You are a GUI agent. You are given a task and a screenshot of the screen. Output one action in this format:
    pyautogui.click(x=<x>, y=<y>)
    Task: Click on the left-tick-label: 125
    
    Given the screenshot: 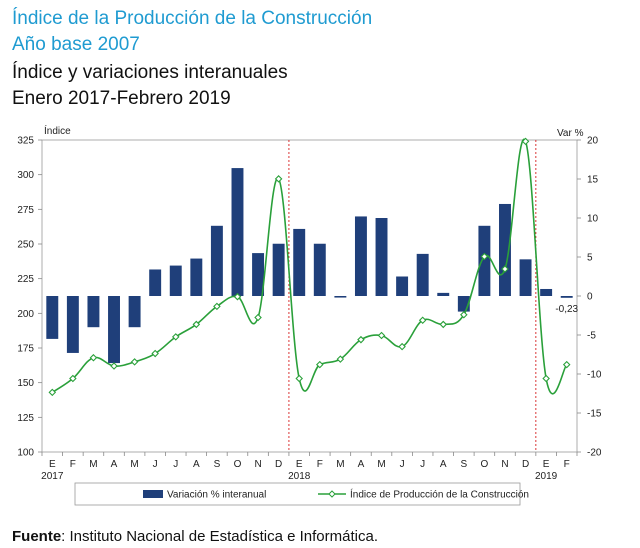 What is the action you would take?
    pyautogui.click(x=25, y=418)
    